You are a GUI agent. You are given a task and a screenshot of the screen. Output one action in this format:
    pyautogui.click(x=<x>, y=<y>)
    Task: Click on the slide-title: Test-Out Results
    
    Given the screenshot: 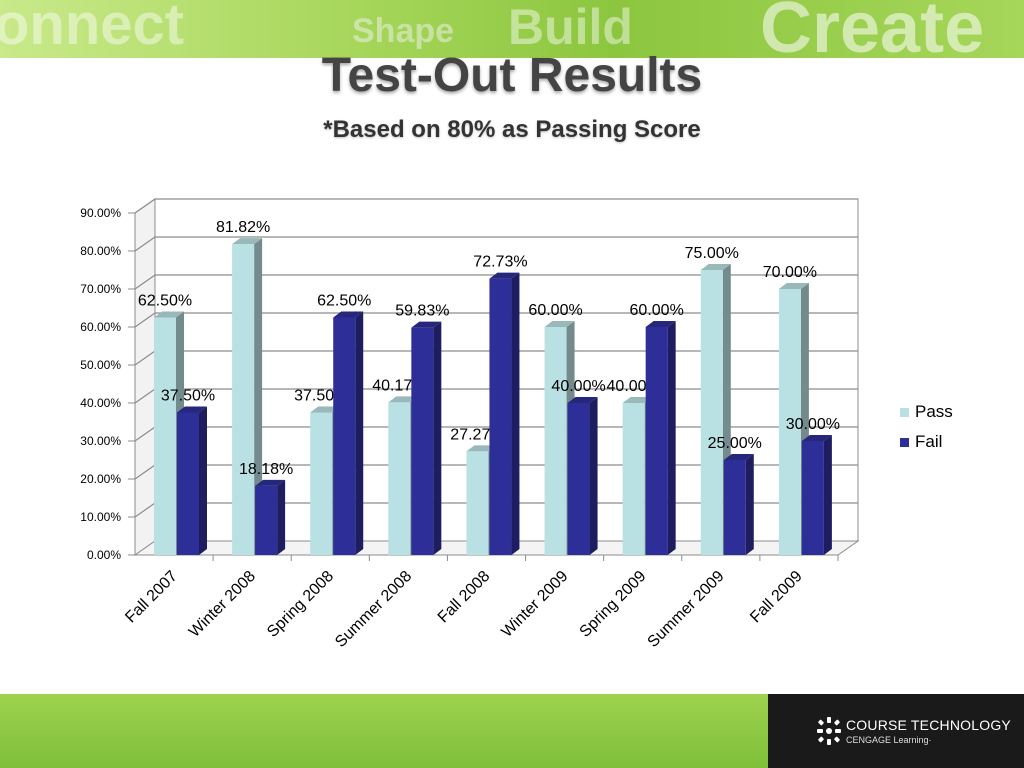 What is the action you would take?
    pyautogui.click(x=512, y=75)
    